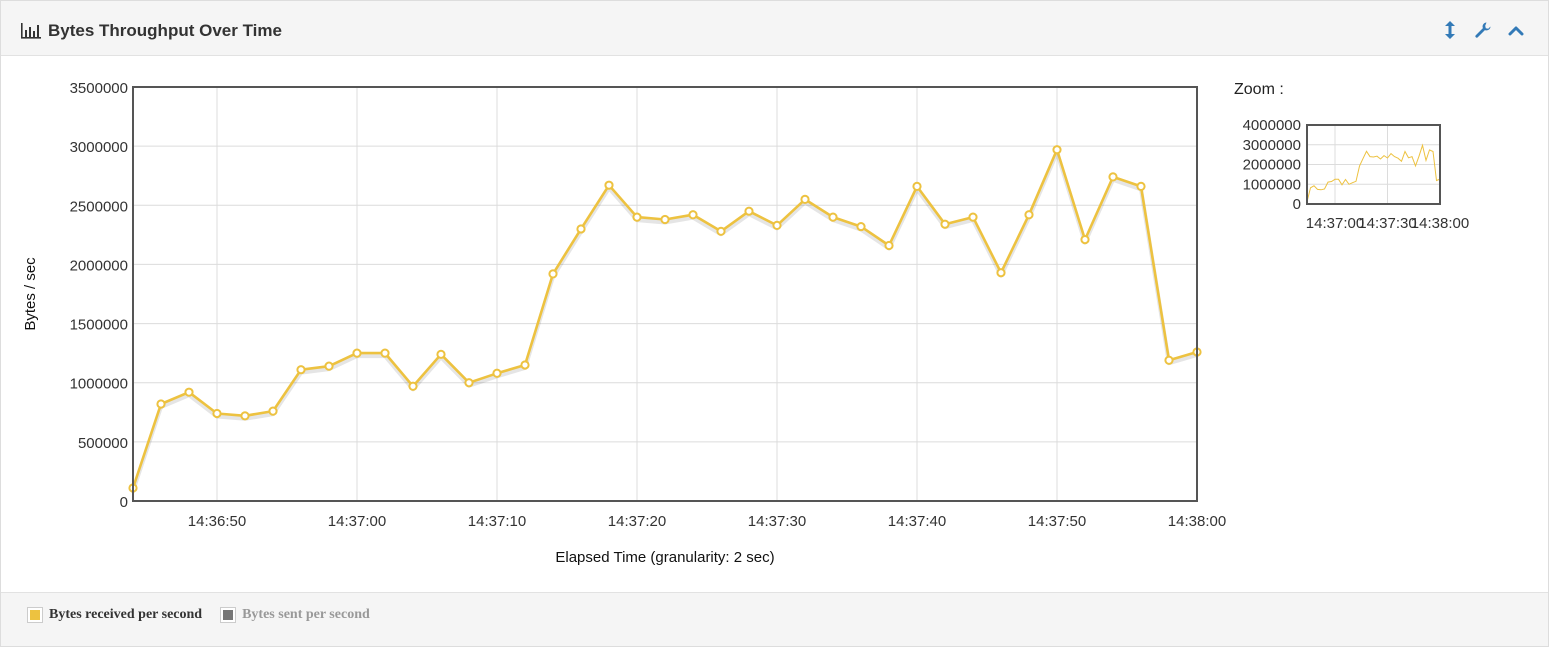  What do you see at coordinates (1387, 223) in the screenshot?
I see `zoom-x-tick-label: 14:37:30` at bounding box center [1387, 223].